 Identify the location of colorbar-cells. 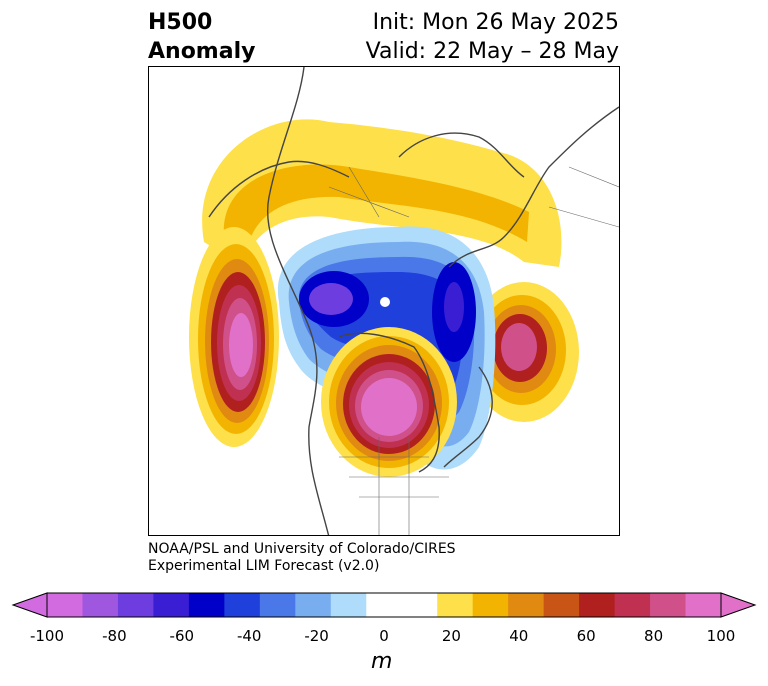
(384, 605).